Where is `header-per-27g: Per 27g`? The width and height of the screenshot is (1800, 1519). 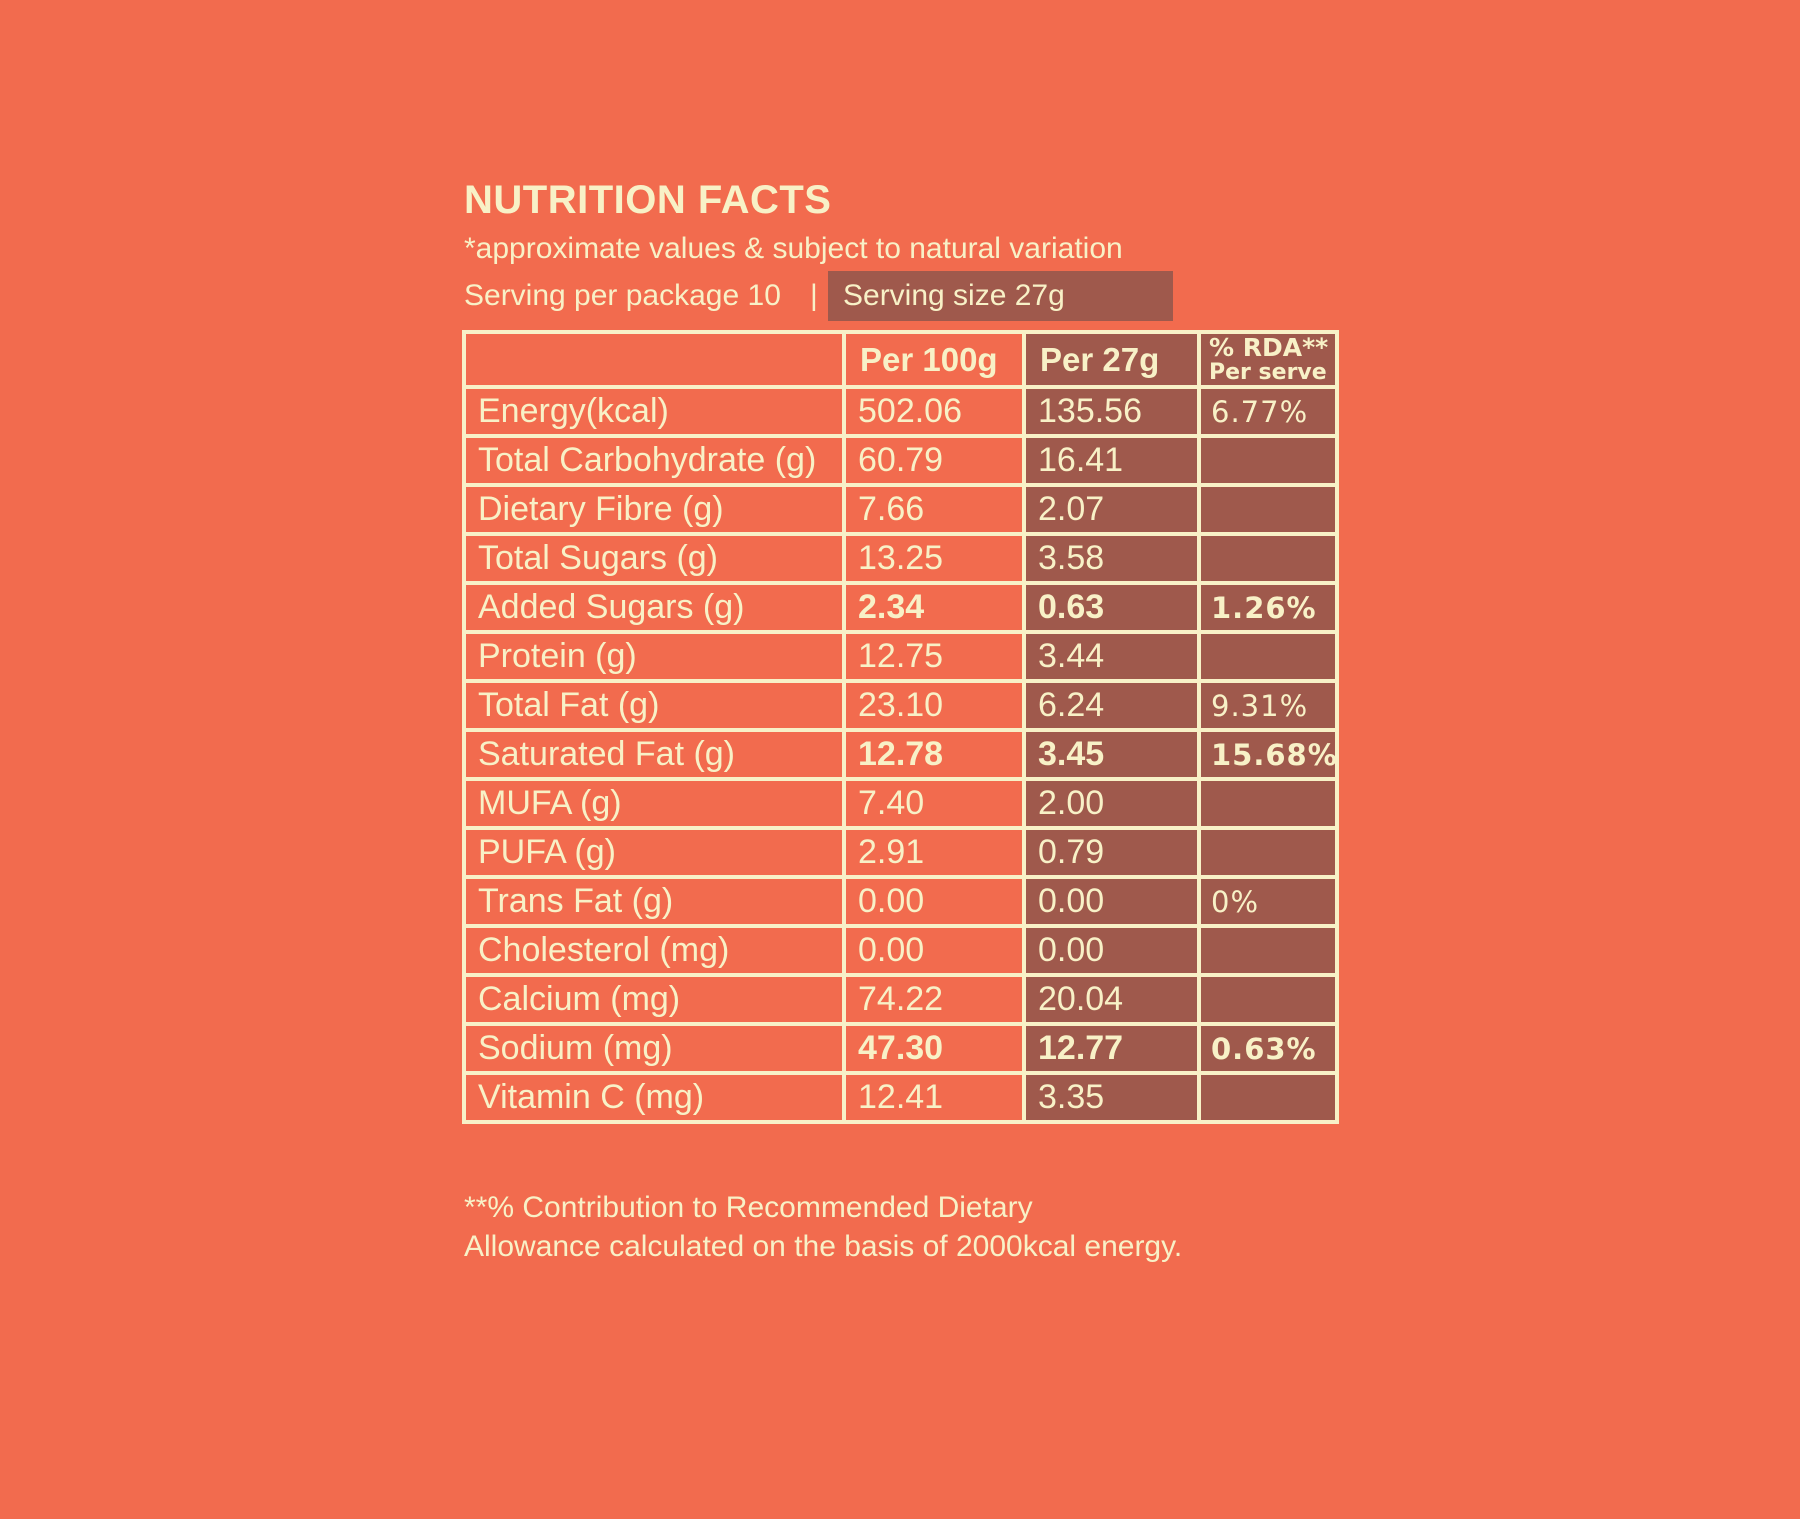
header-per-27g: Per 27g is located at coordinates (1111, 359).